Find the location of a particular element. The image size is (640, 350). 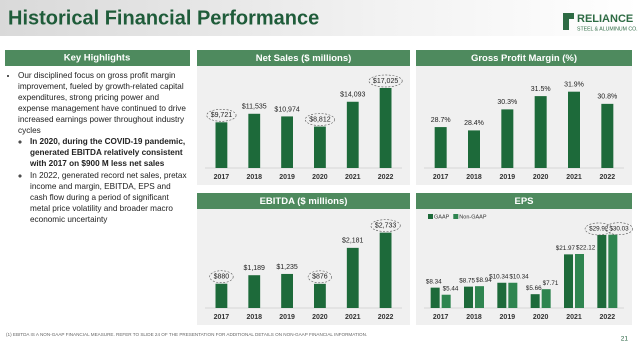

logo-name: RELIANCE is located at coordinates (605, 19).